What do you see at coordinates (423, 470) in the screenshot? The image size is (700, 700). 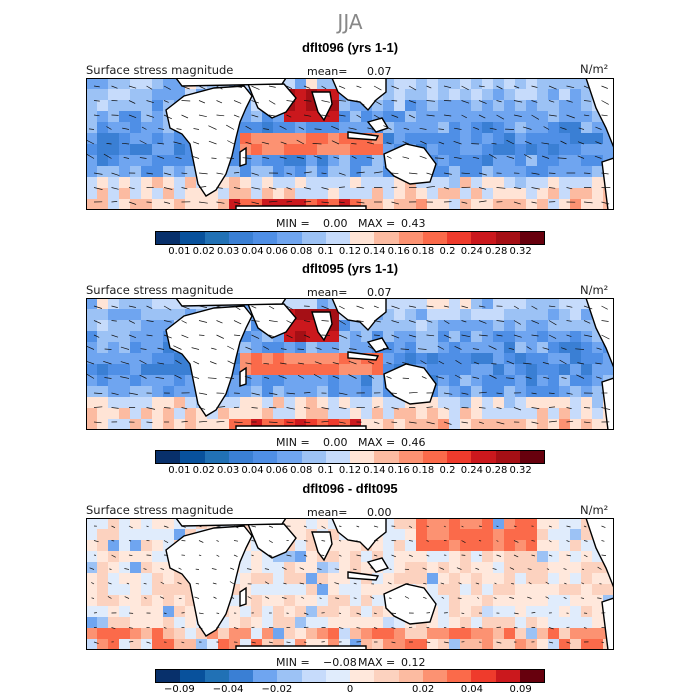 I see `colorbar-tick-label: 0.18` at bounding box center [423, 470].